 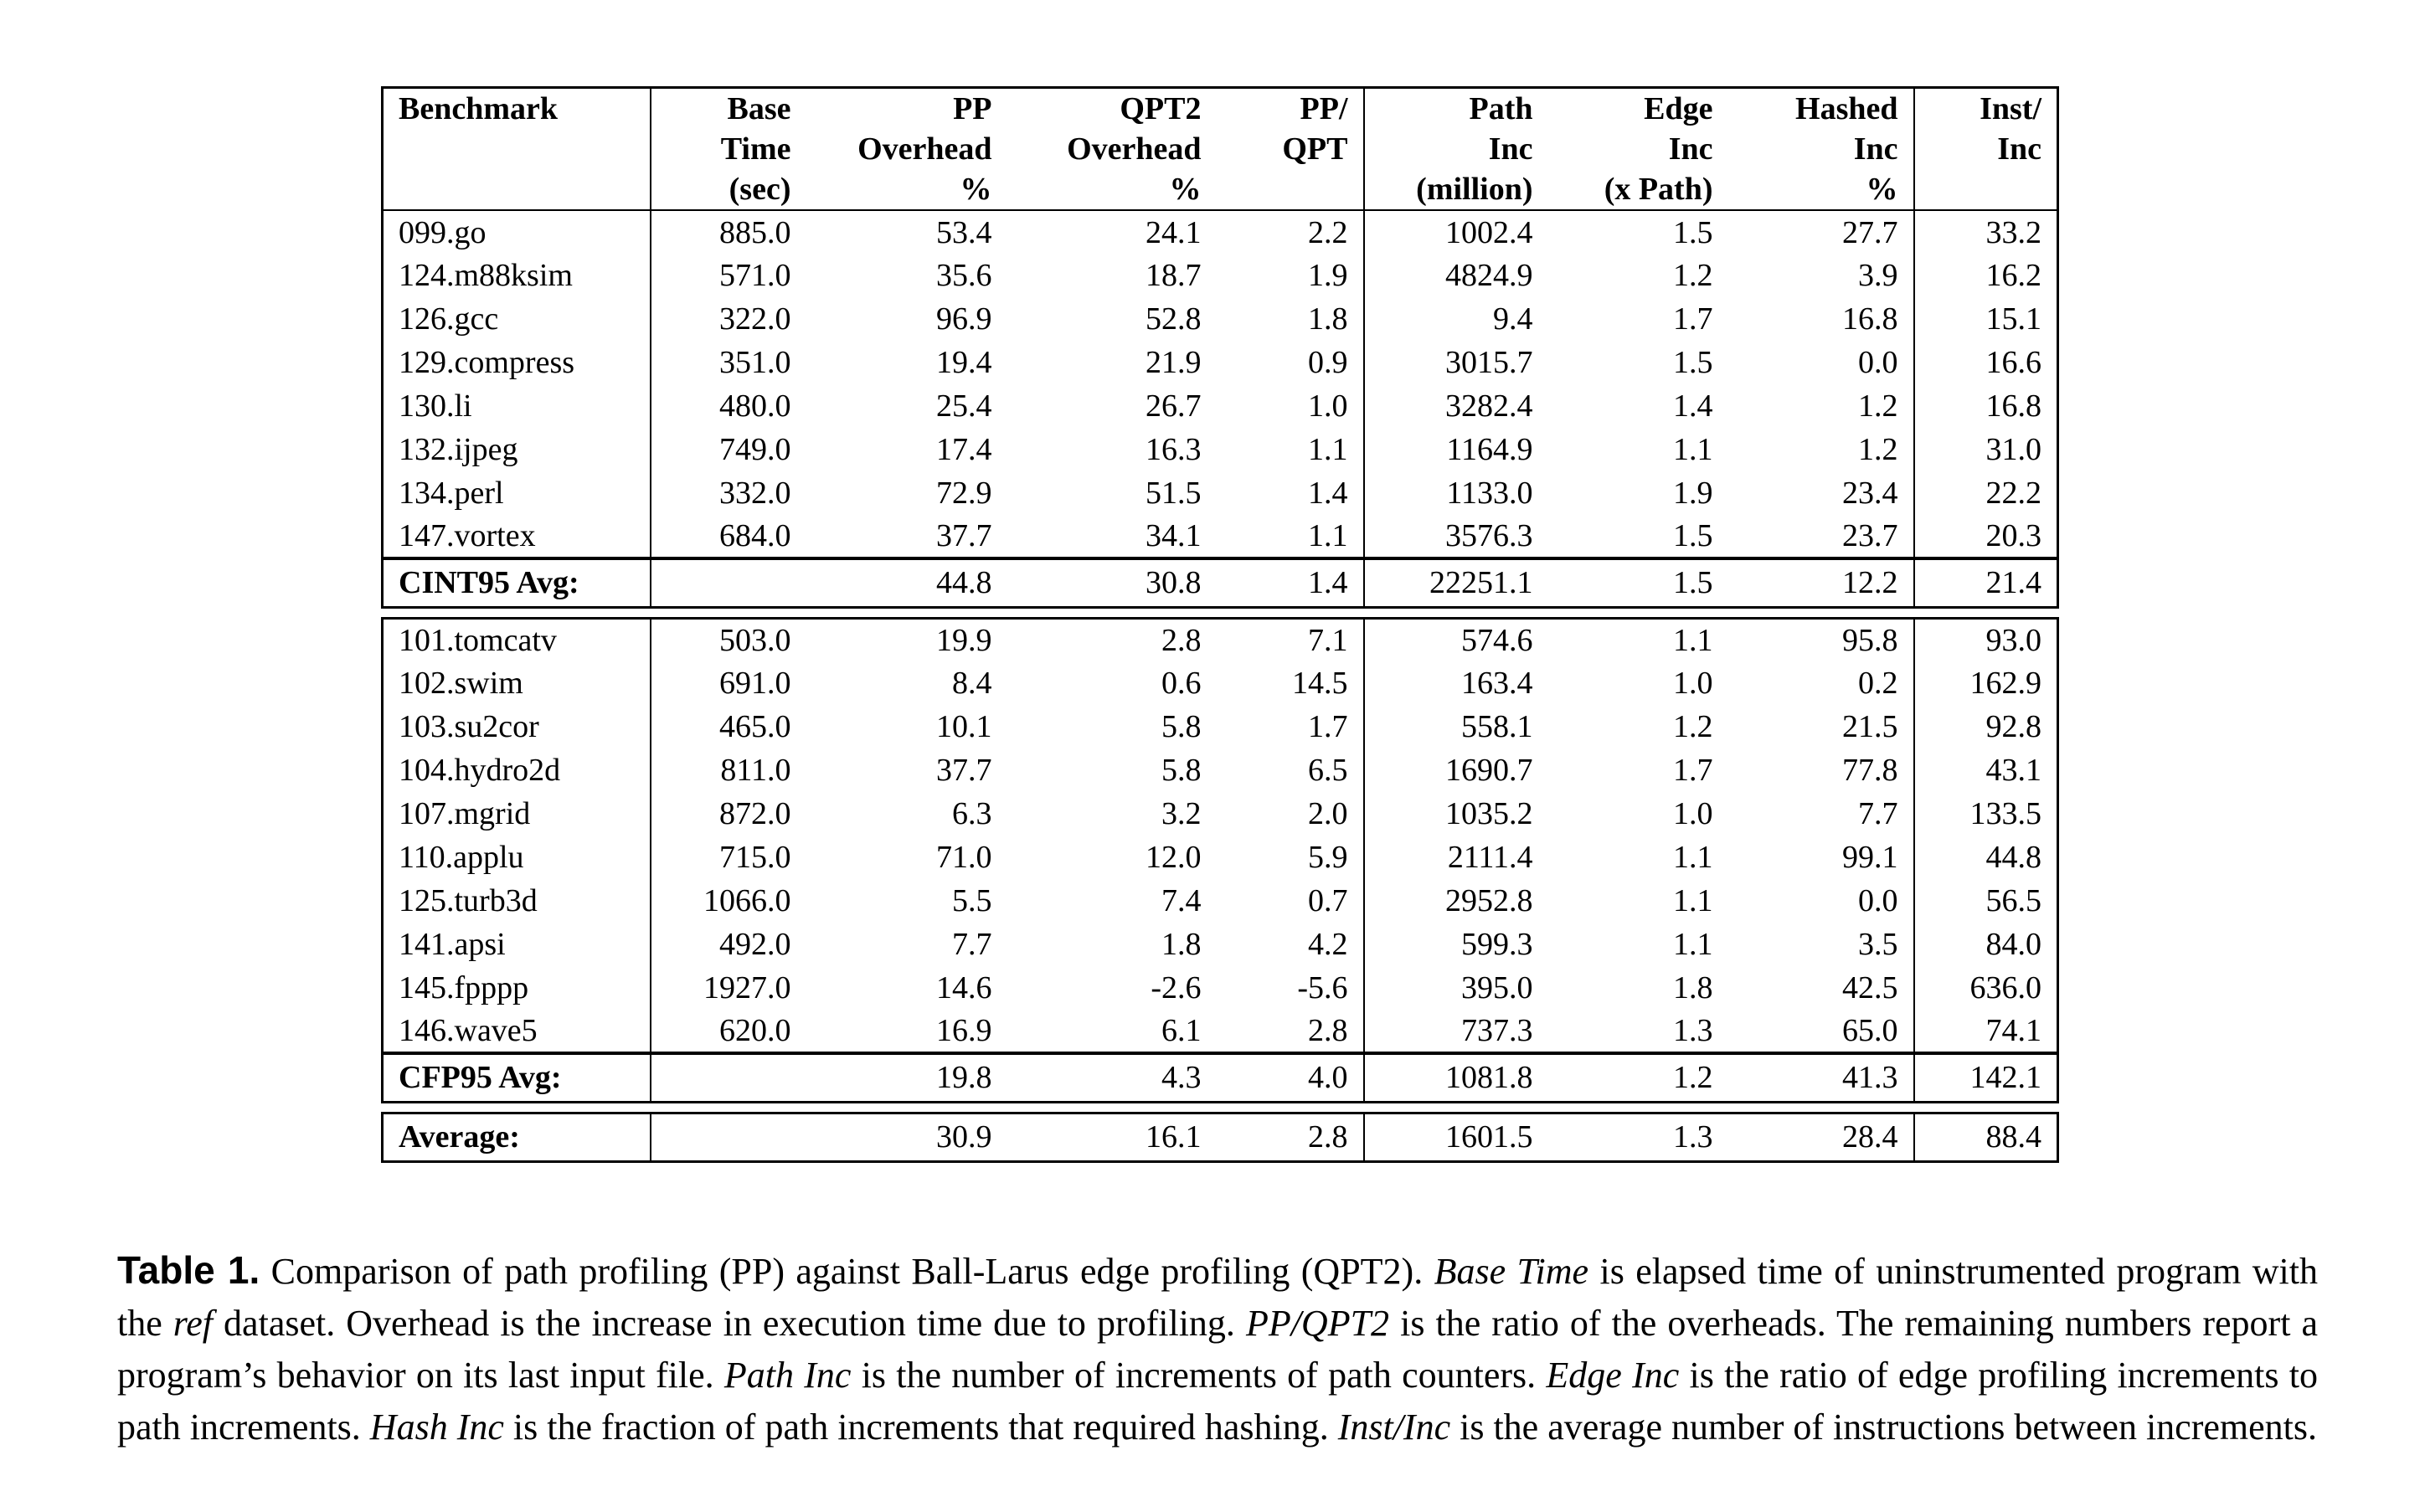 I want to click on column-header-5: Path Inc (million), so click(x=1456, y=149).